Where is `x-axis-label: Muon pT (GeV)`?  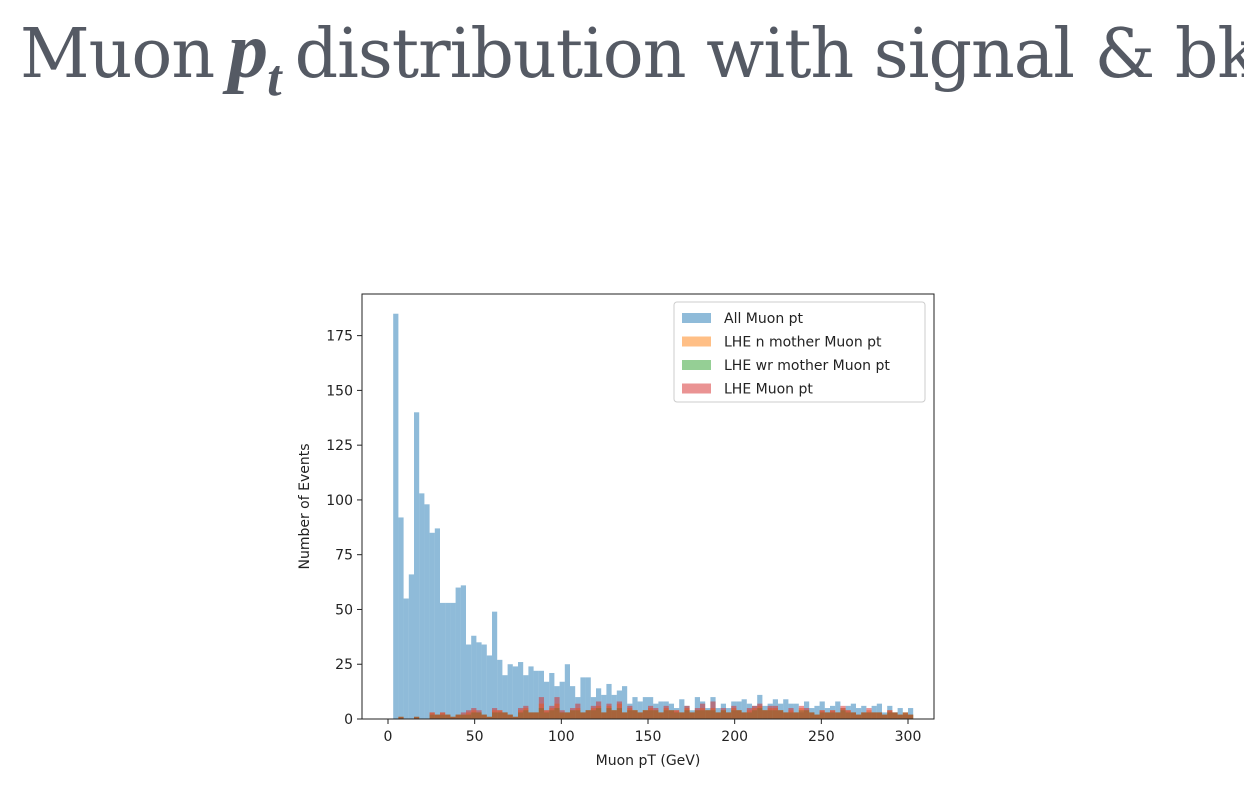
x-axis-label: Muon pT (GeV) is located at coordinates (648, 761).